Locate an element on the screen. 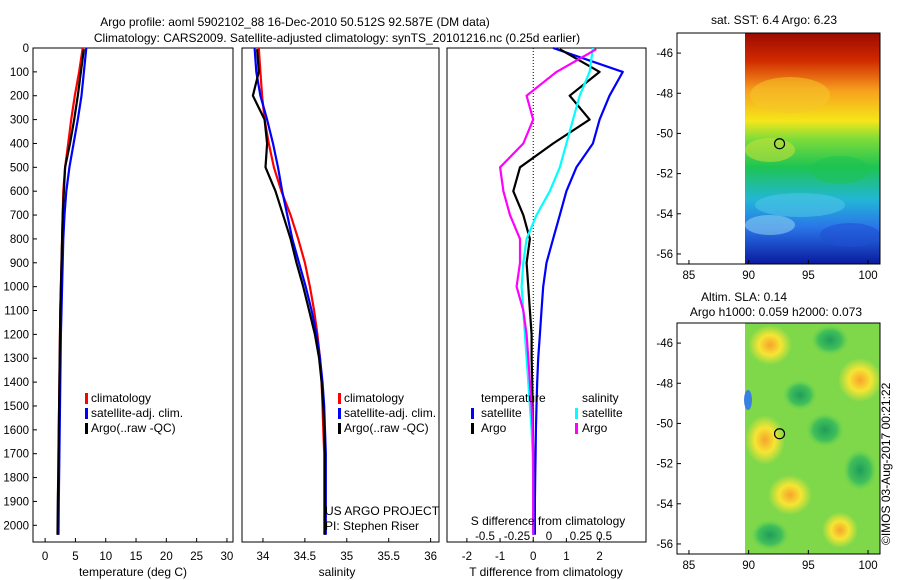 This screenshot has width=900, height=580. x-tick-label: 1 is located at coordinates (566, 557).